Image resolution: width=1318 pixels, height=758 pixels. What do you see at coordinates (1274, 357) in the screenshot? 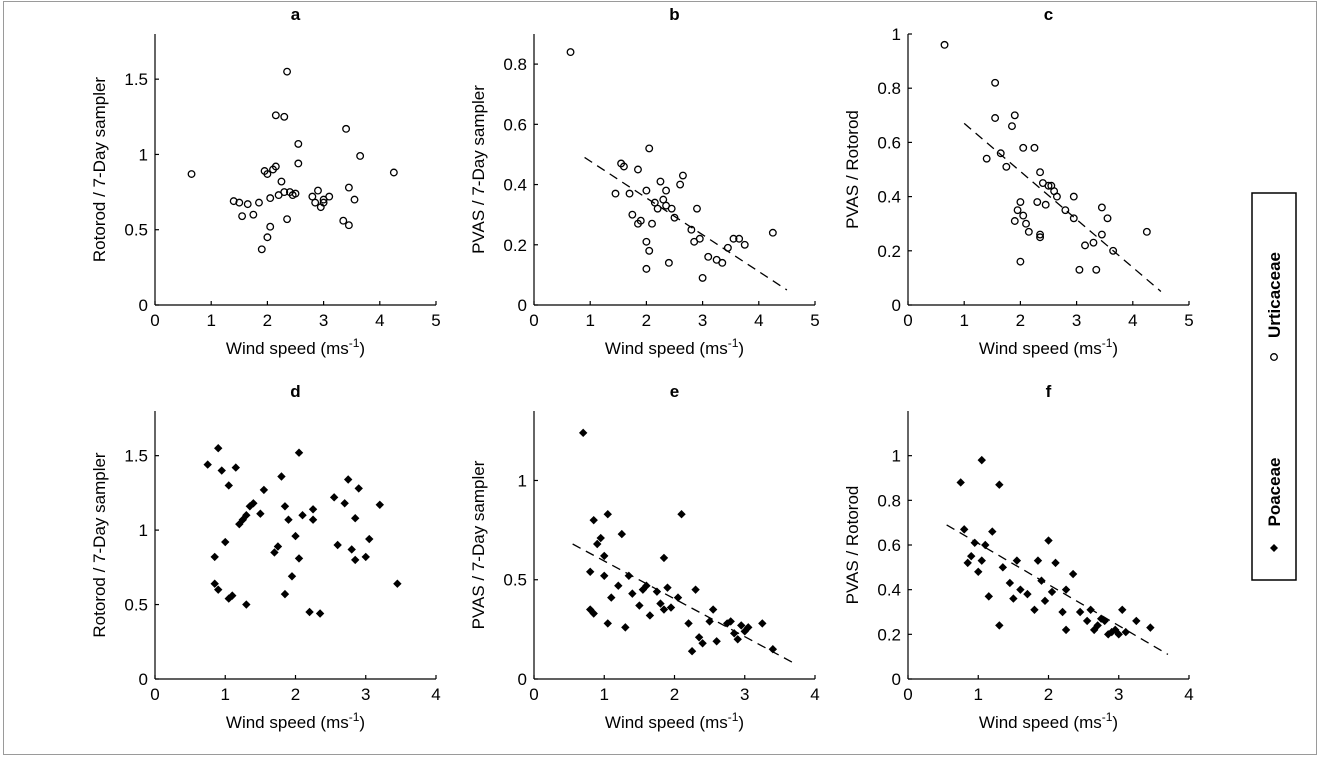
I see `legend-marker-circle` at bounding box center [1274, 357].